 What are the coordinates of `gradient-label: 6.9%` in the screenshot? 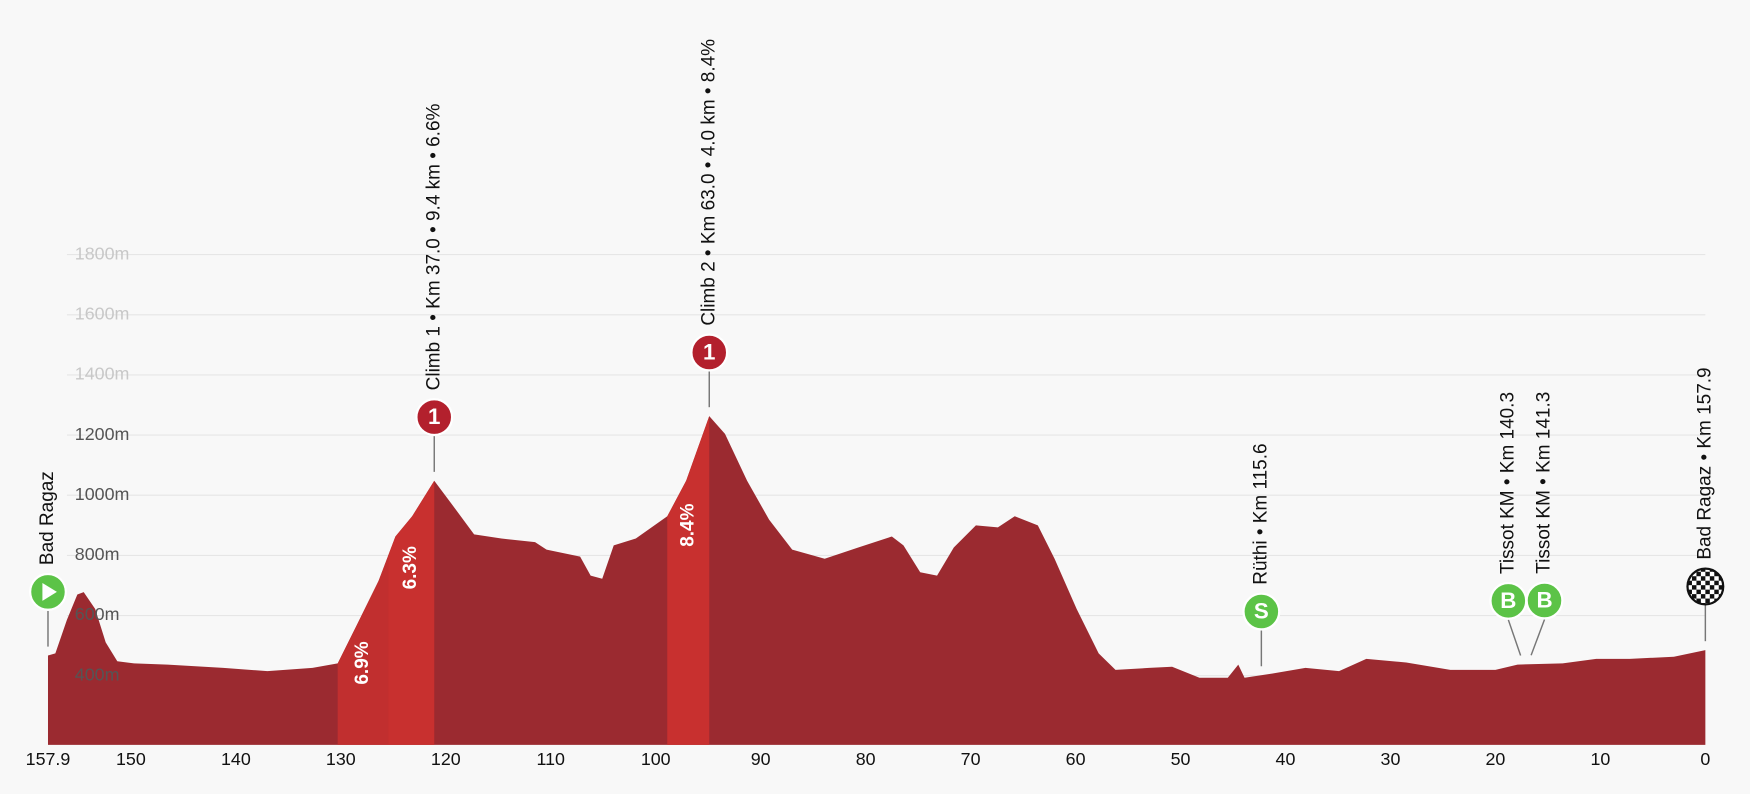 It's located at (362, 662).